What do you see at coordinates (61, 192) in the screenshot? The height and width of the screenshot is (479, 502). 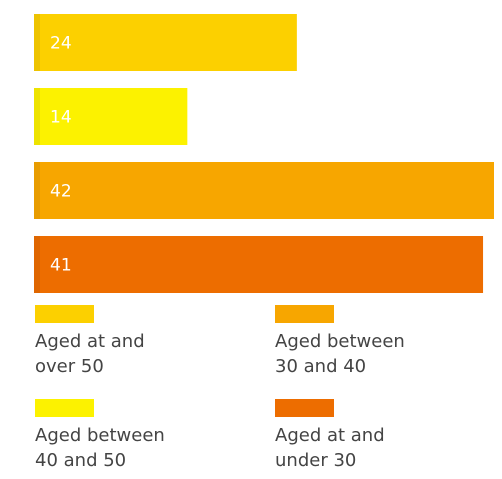 I see `bar-value-label: 42` at bounding box center [61, 192].